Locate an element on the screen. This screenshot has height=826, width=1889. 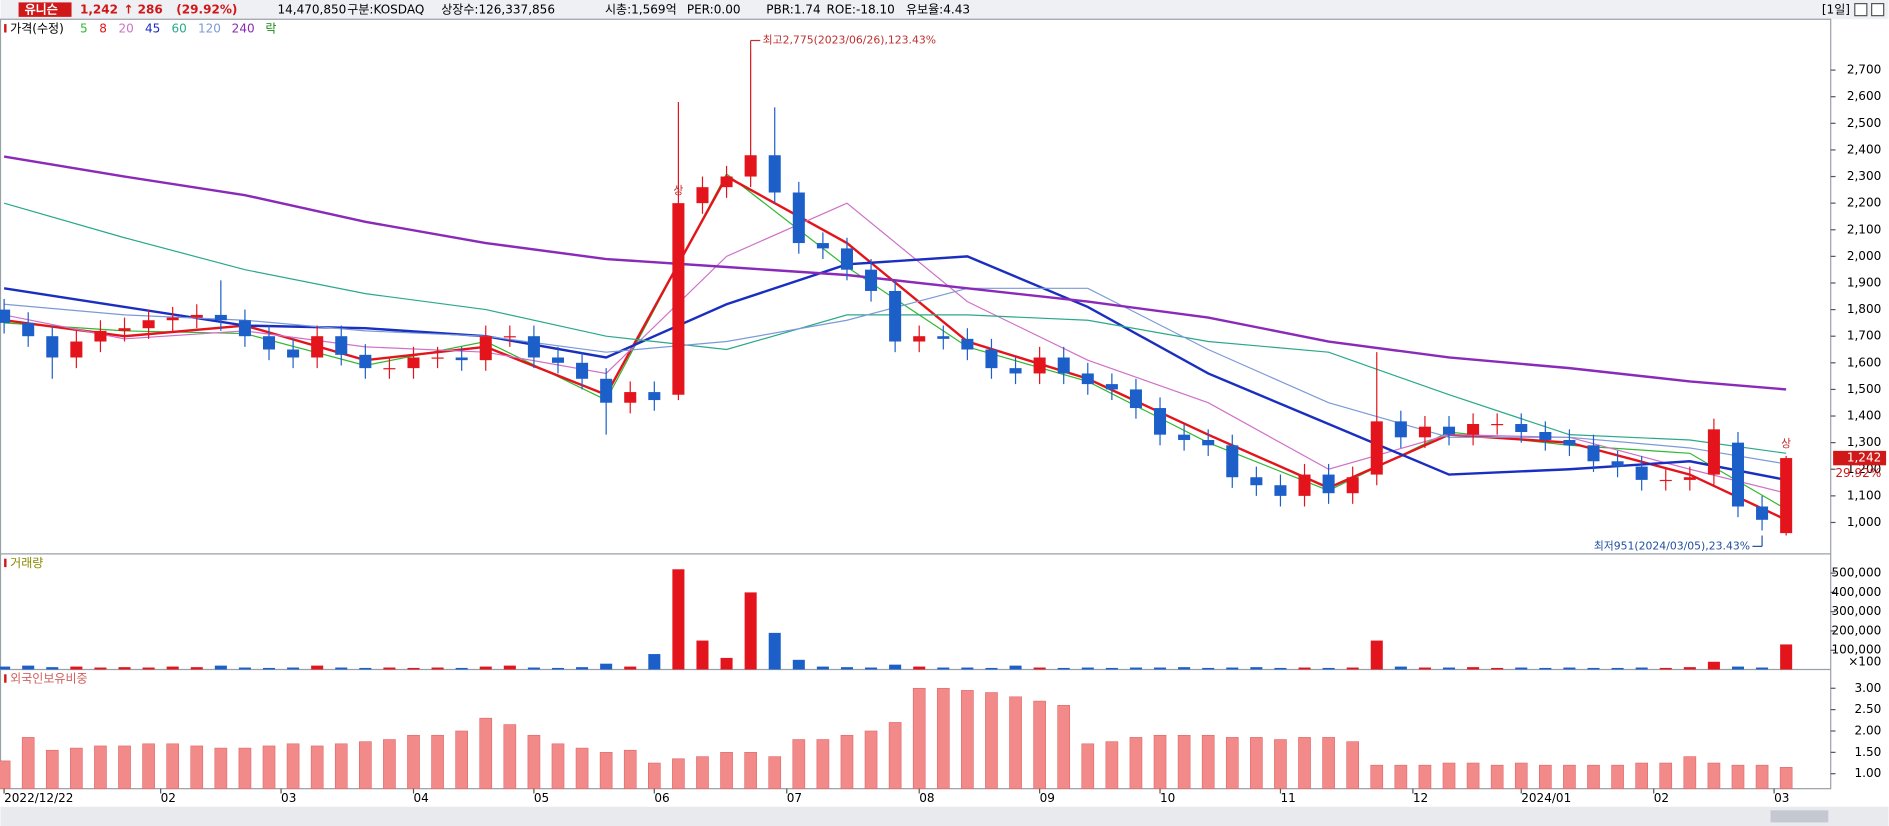
reserve: 유보율:4.43 is located at coordinates (938, 10).